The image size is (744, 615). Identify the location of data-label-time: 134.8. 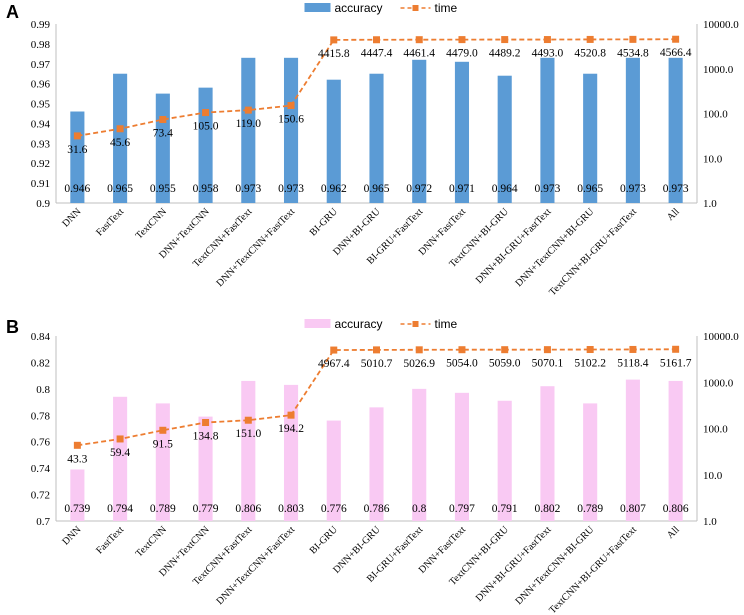
(206, 437).